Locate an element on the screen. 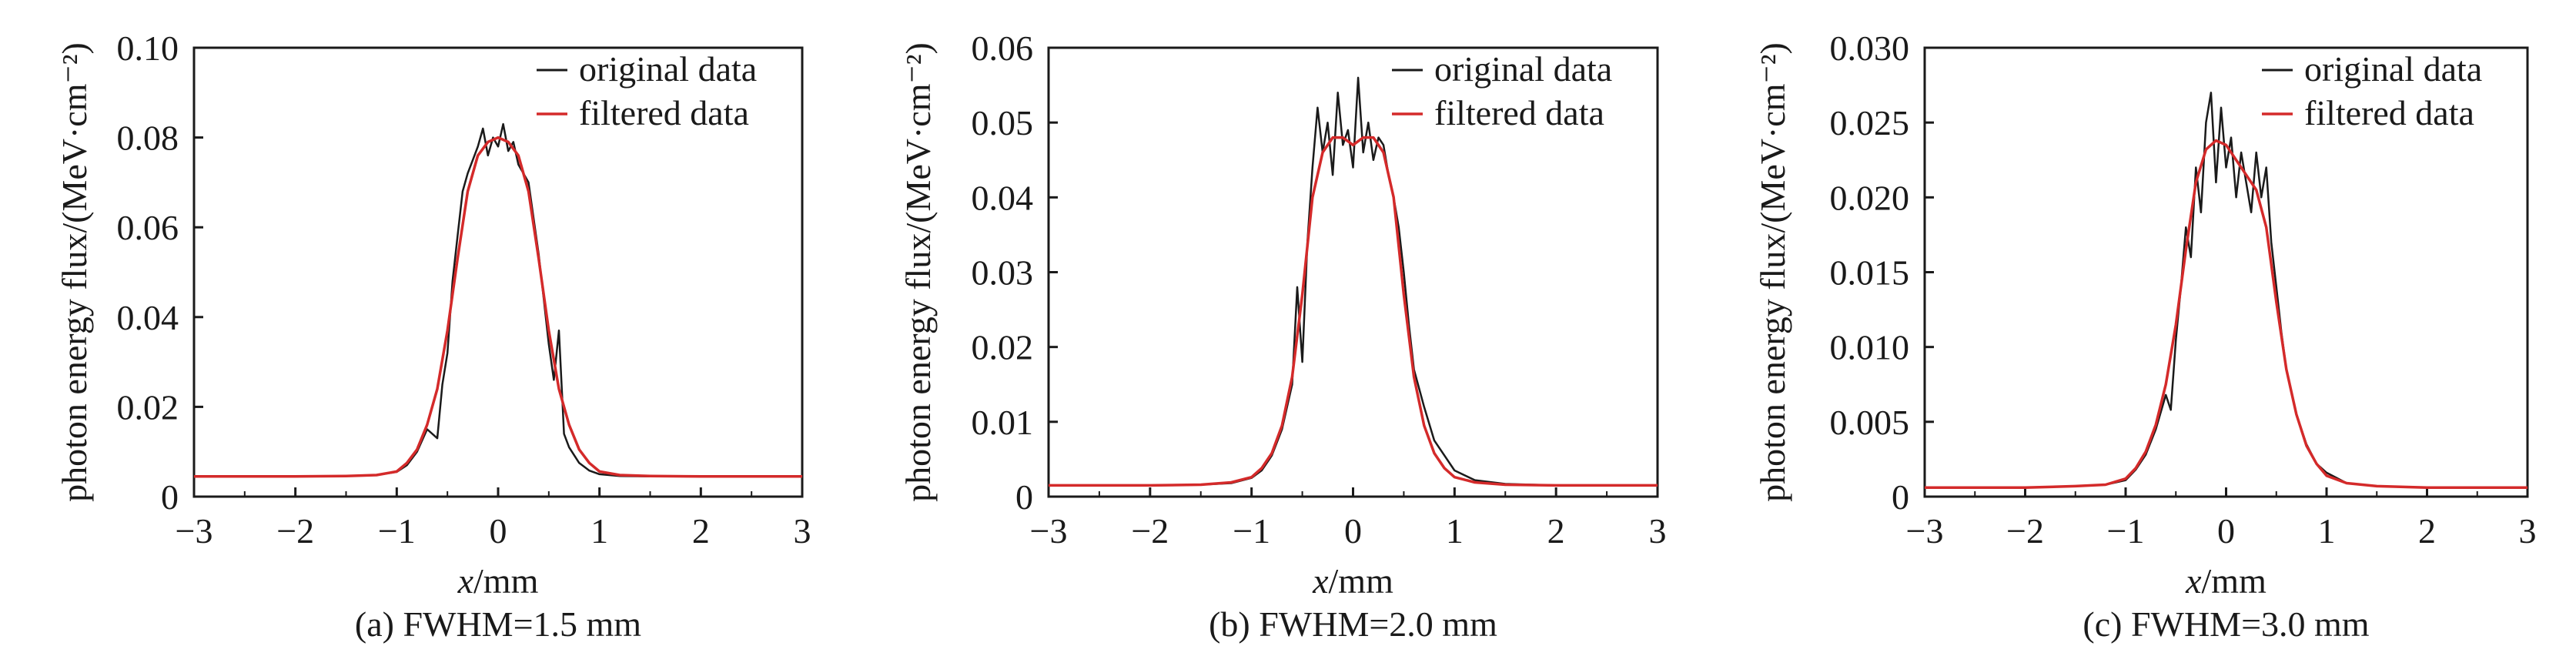 Image resolution: width=2576 pixels, height=646 pixels. y-tick-label: 0.03 is located at coordinates (1003, 273).